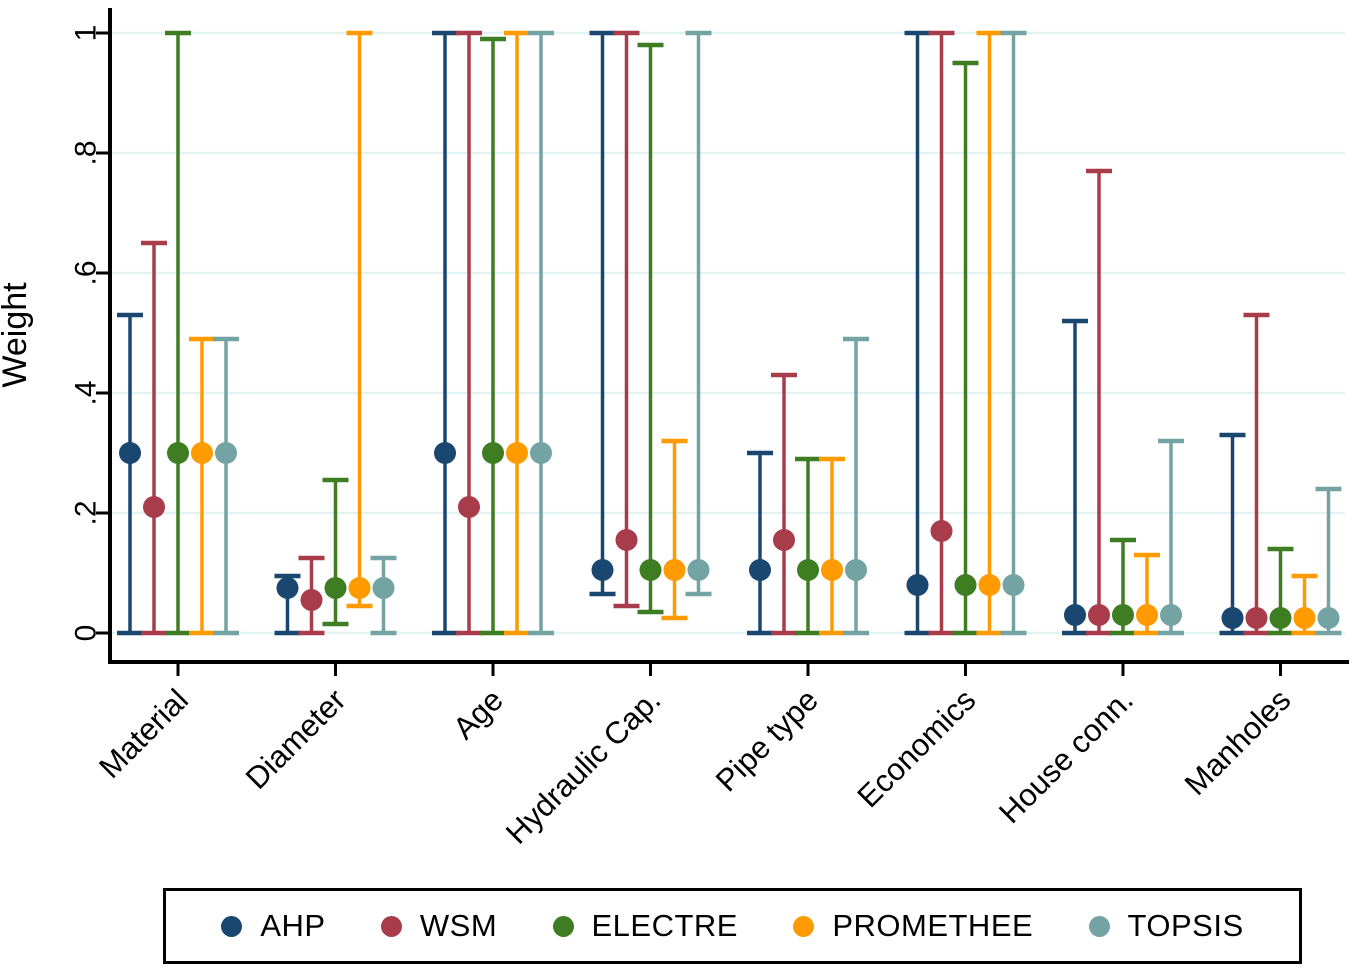 The width and height of the screenshot is (1362, 970). I want to click on legend-label-ahp: AHP, so click(293, 925).